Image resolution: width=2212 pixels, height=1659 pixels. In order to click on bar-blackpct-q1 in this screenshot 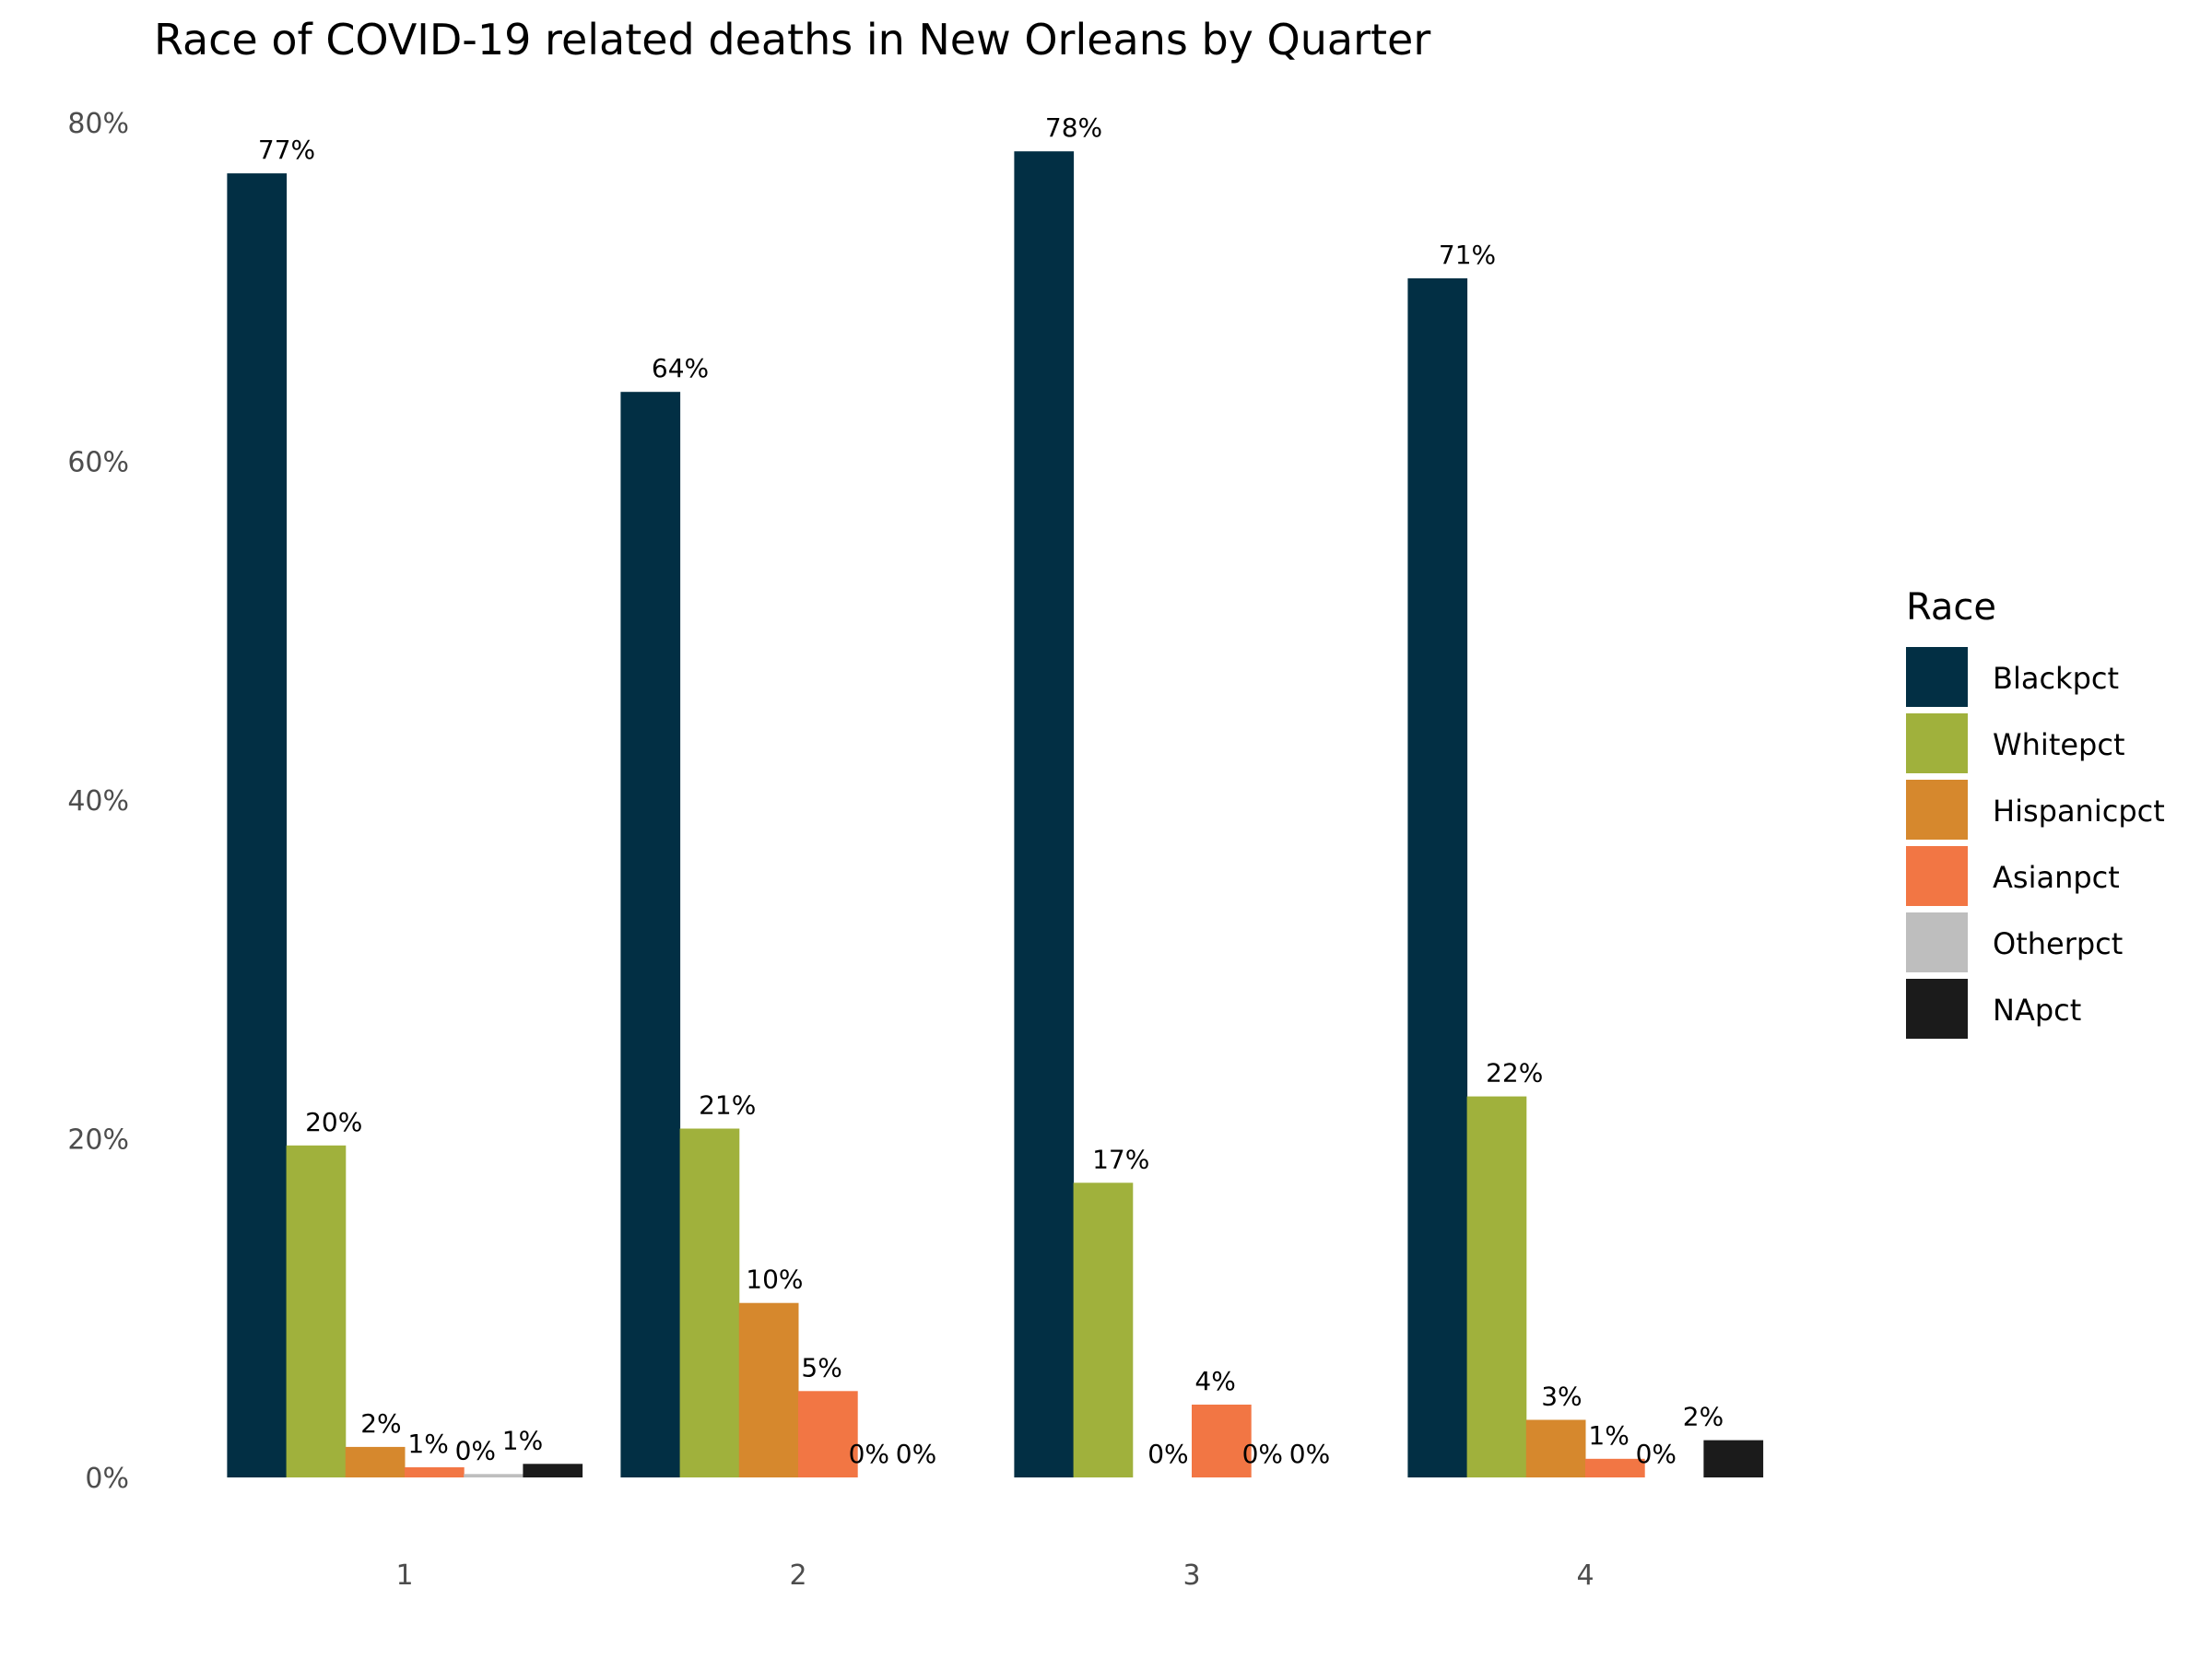, I will do `click(257, 825)`.